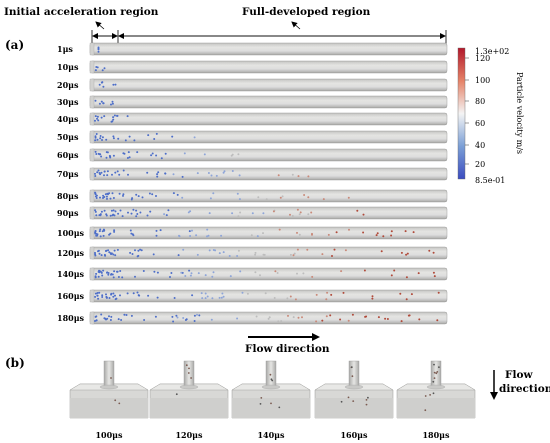  I want to click on nozzle-pipe, so click(109, 374).